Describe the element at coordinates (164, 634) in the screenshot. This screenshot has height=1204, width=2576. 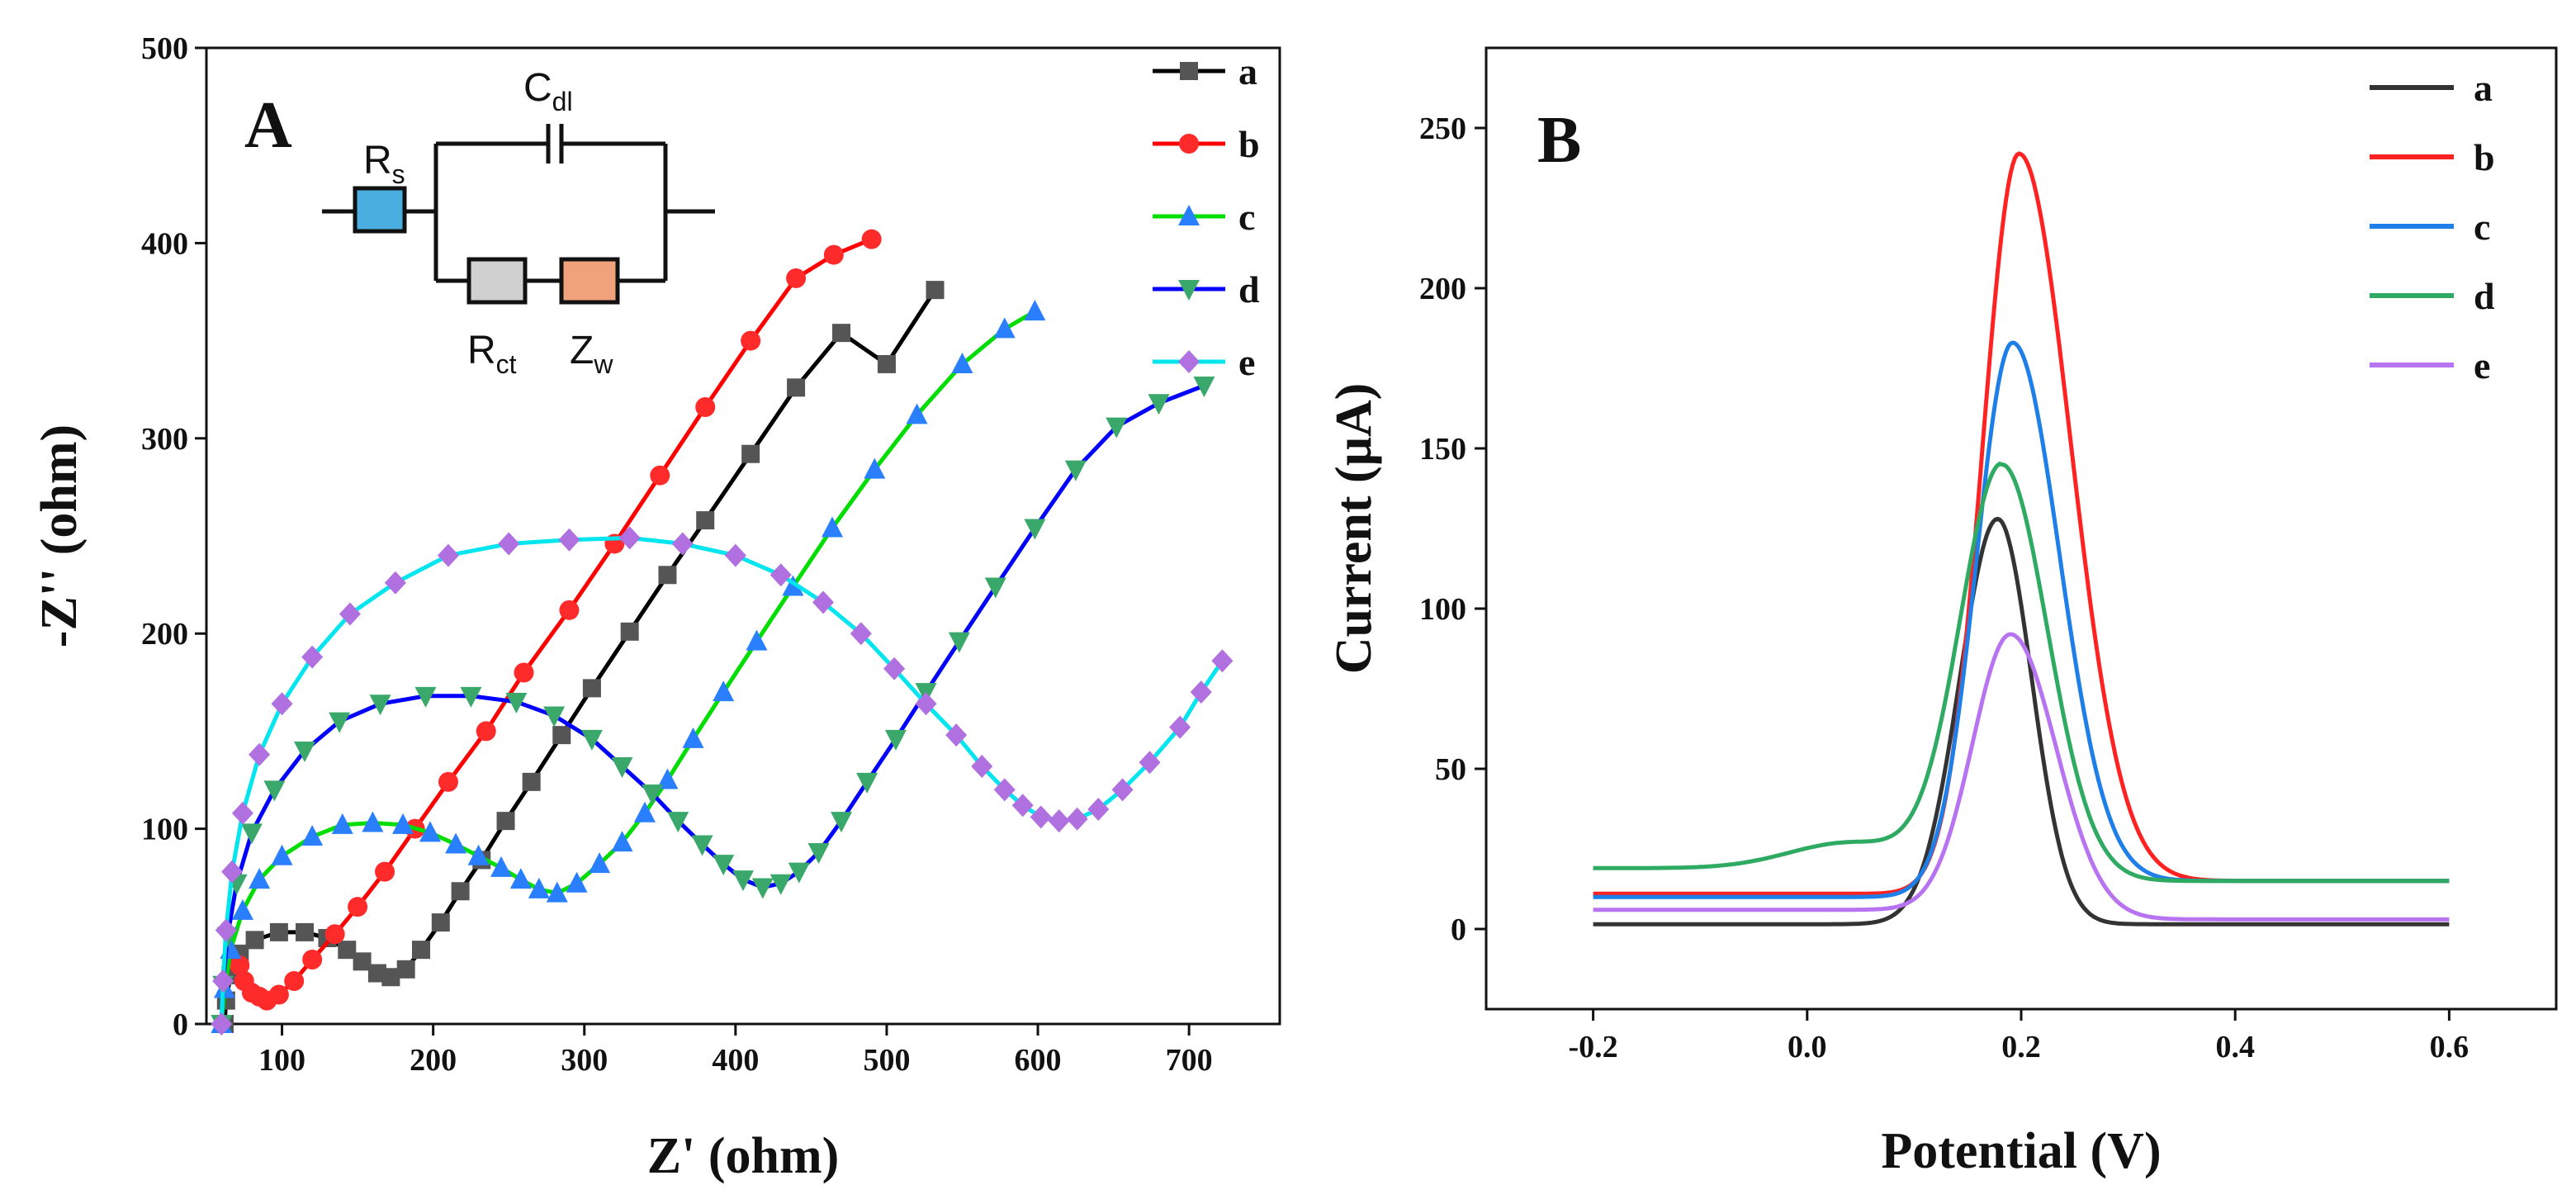
I see `panel-a-y-tick-label: 200` at that location.